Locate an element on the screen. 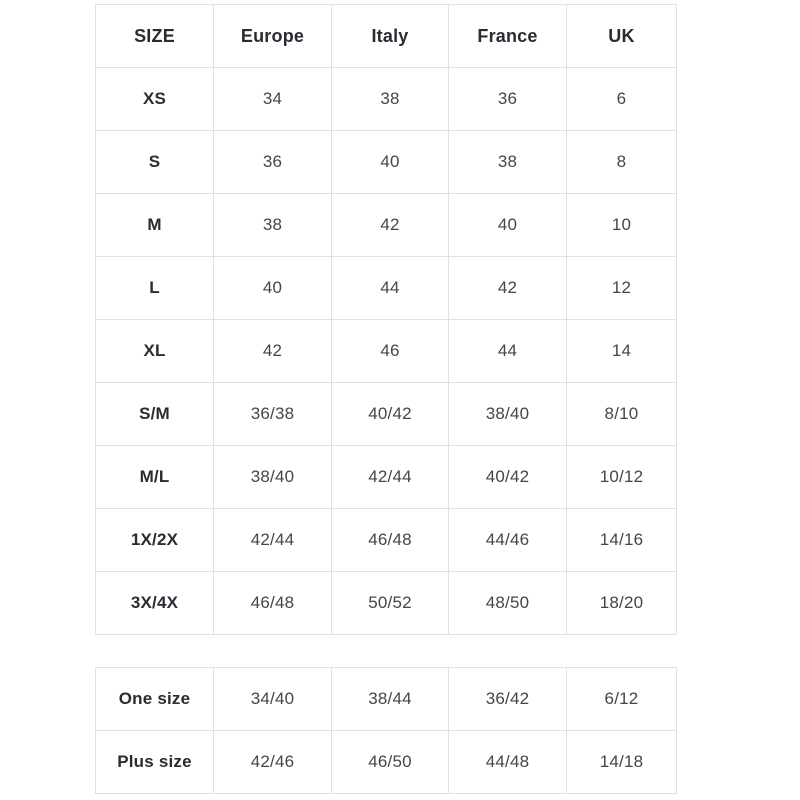 Image resolution: width=800 pixels, height=800 pixels. table-row: L 40 44 42 12 is located at coordinates (386, 288).